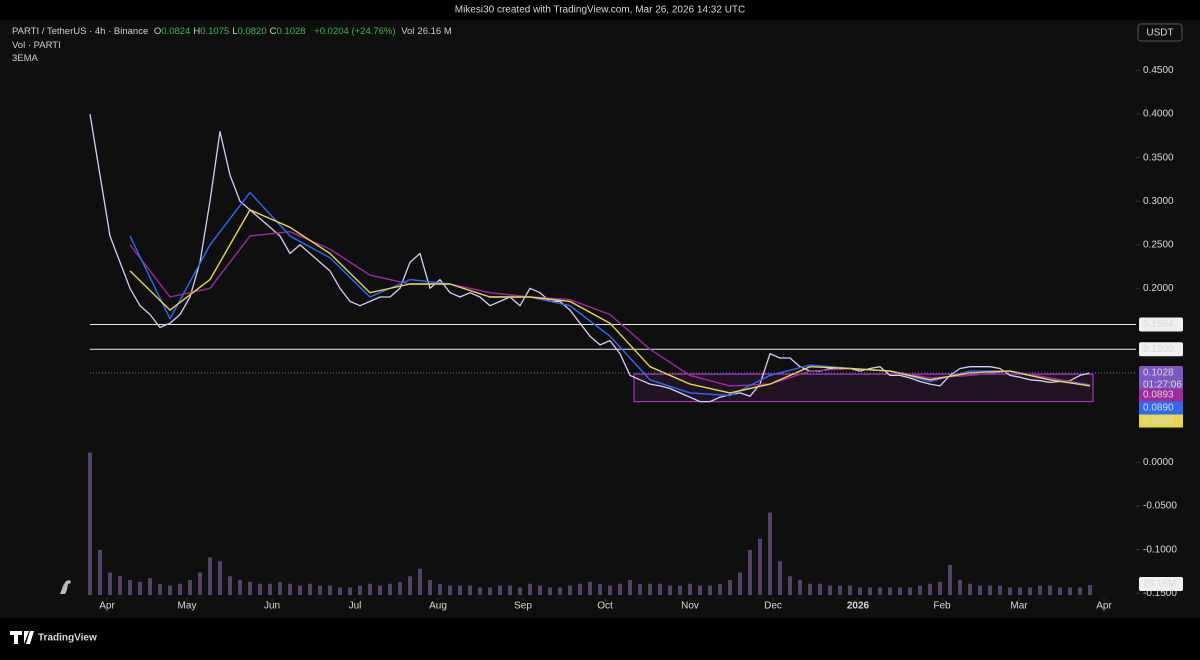 Image resolution: width=1200 pixels, height=660 pixels. What do you see at coordinates (1158, 421) in the screenshot?
I see `ema-label: 0.0880` at bounding box center [1158, 421].